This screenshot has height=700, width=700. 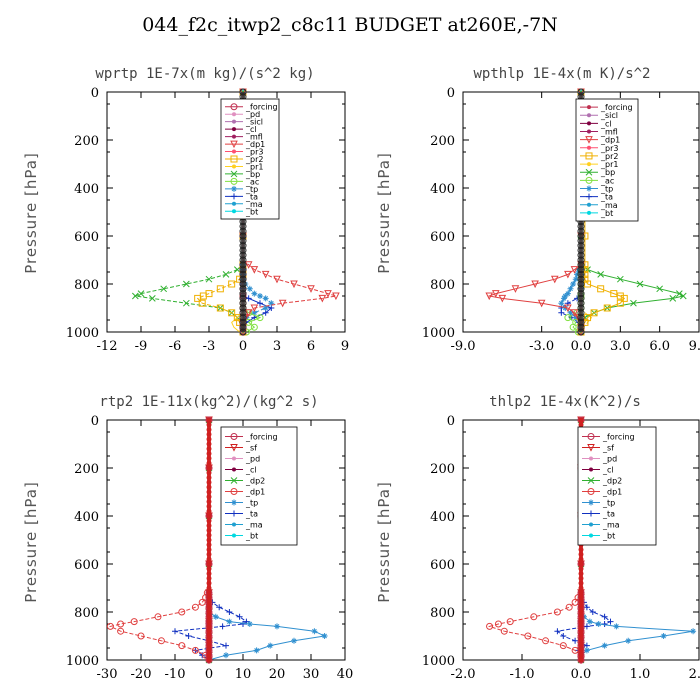 I want to click on legend-entry: _mfl, so click(x=254, y=137).